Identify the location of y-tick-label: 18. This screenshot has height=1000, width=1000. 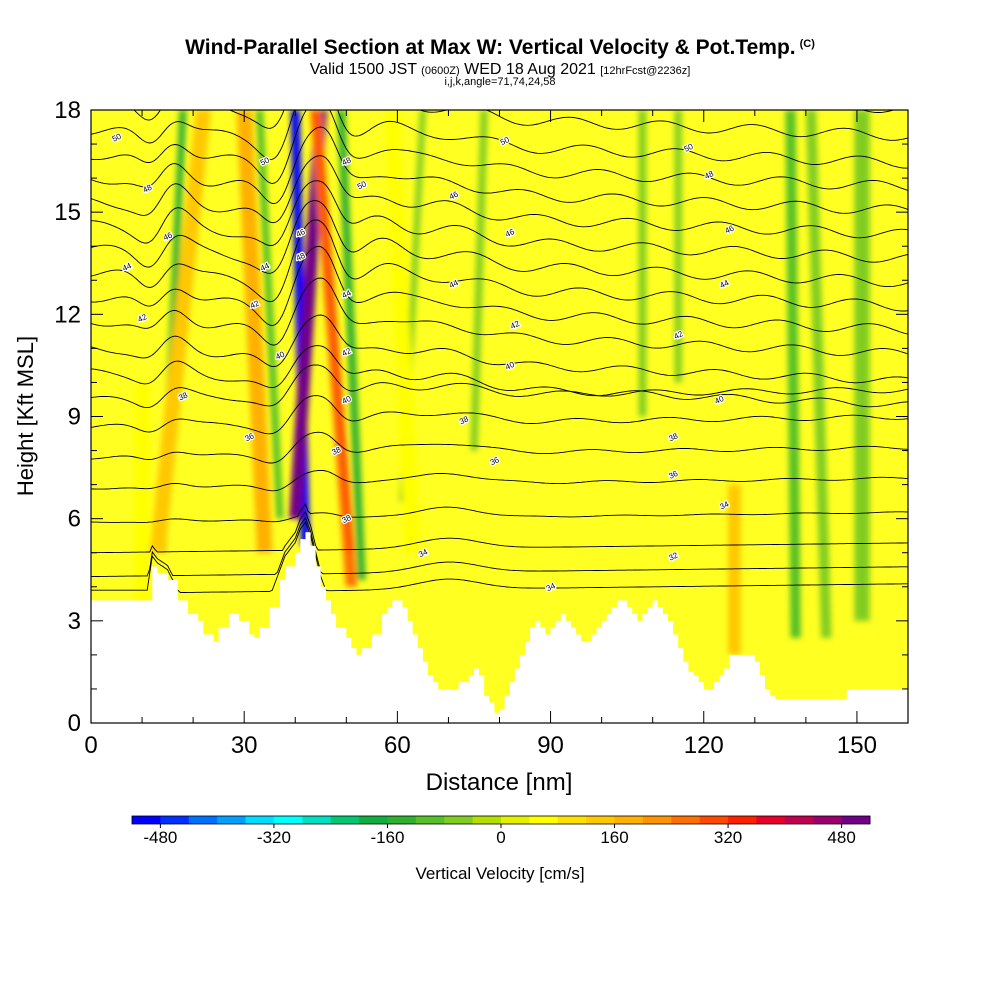
(67, 110).